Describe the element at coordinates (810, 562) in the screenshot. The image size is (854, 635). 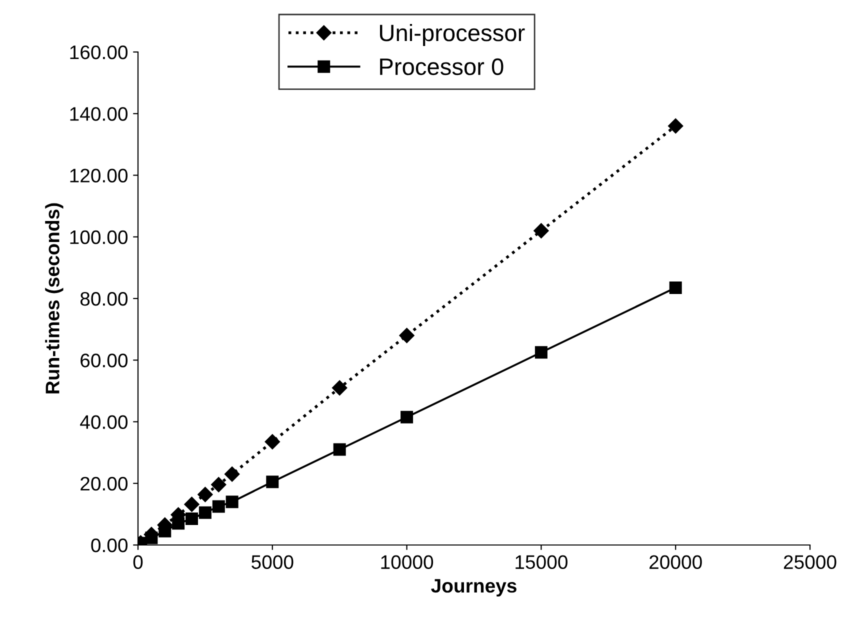
I see `x-tick-label: 25000` at that location.